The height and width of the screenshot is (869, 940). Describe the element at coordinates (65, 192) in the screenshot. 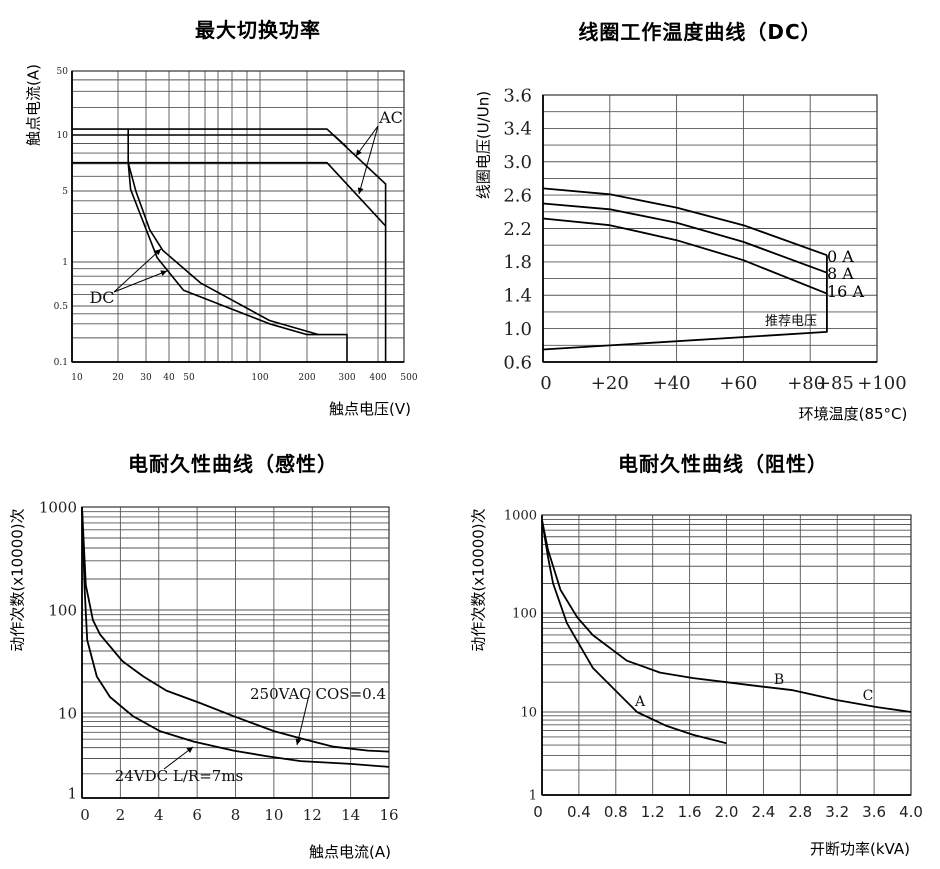

I see `y-tick-label: 5` at that location.